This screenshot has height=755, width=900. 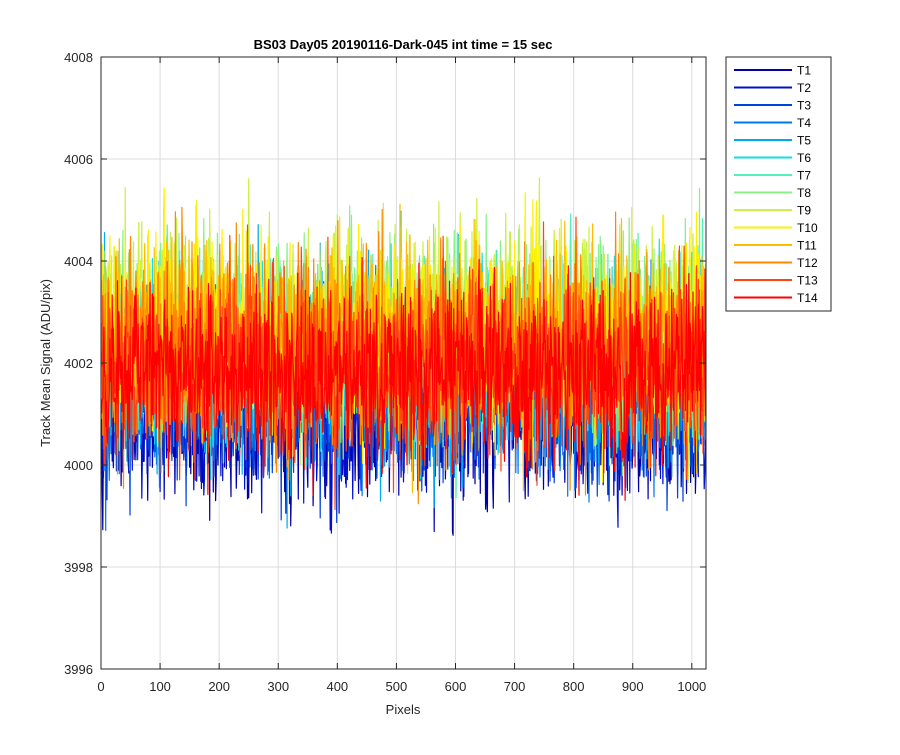 I want to click on x-tick-labels: 0 100 200 300 400 500 600 700 800 900 1000, so click(x=401, y=686).